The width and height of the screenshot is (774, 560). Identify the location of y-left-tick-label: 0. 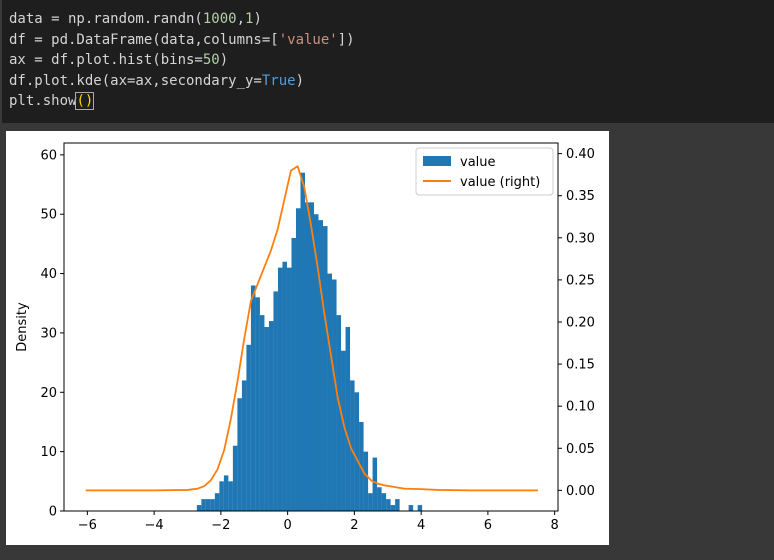
(53, 512).